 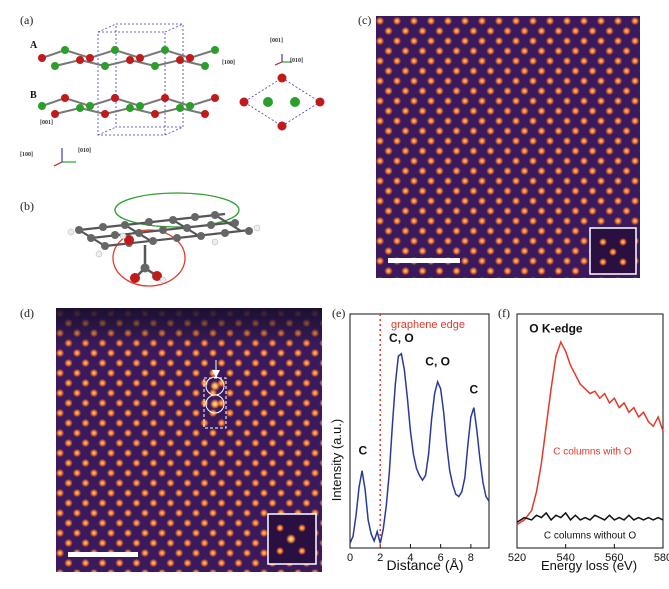 I want to click on chart-f-tick-label: 580, so click(x=661, y=558).